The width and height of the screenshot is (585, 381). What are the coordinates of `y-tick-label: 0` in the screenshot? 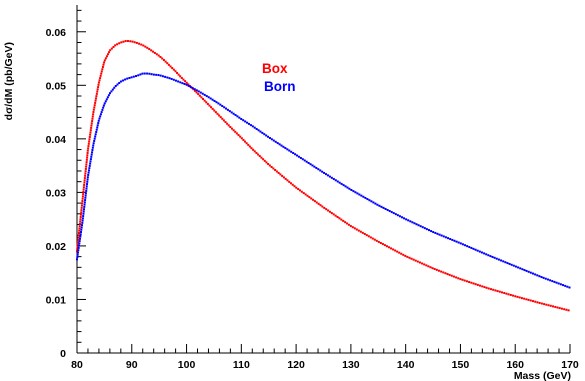 It's located at (63, 354).